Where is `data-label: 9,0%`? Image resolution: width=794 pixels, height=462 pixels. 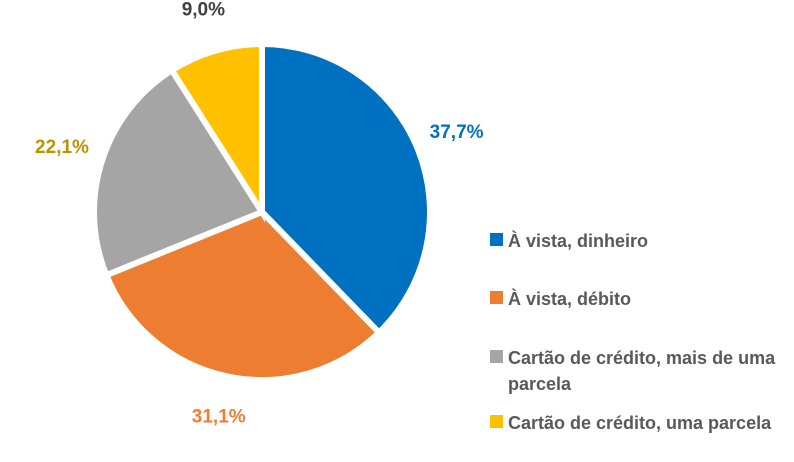 data-label: 9,0% is located at coordinates (203, 10).